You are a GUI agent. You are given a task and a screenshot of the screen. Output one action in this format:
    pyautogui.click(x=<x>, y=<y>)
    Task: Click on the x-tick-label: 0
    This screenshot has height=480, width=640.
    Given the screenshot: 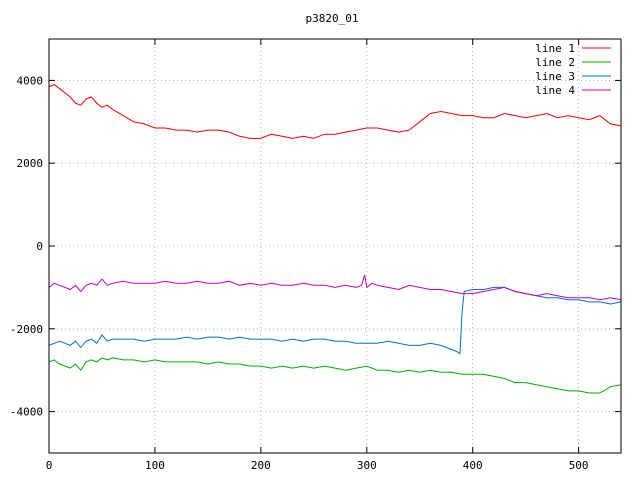 What is the action you would take?
    pyautogui.click(x=49, y=465)
    